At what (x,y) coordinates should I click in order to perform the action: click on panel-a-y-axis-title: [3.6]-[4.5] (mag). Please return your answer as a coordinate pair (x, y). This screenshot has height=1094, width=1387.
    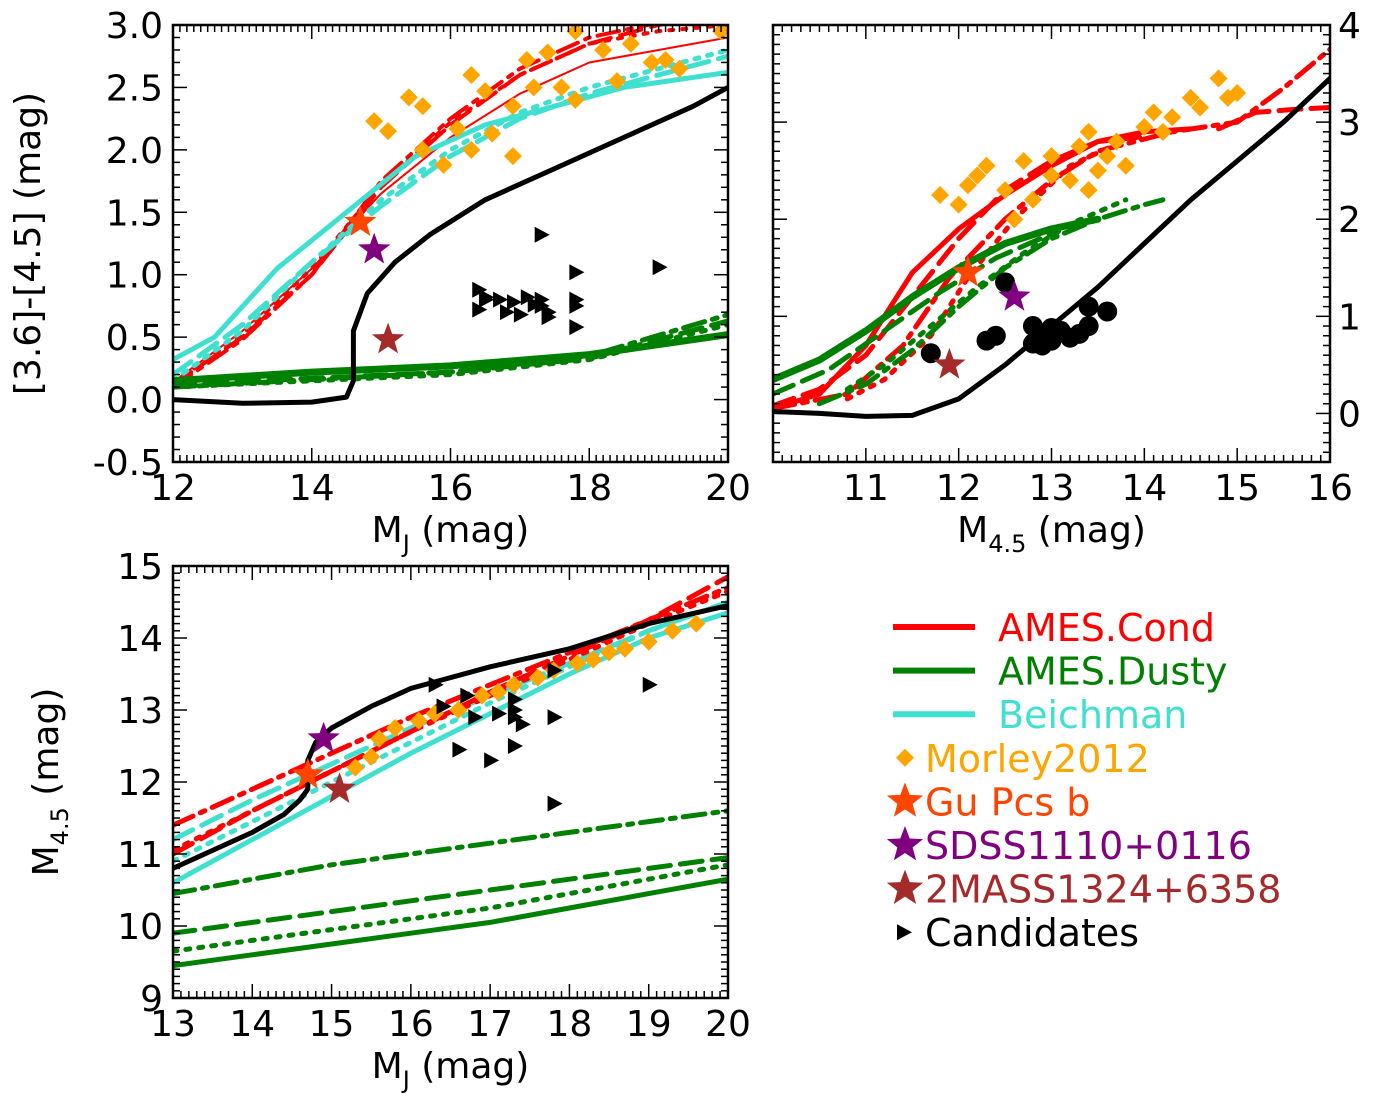
    Looking at the image, I should click on (28, 243).